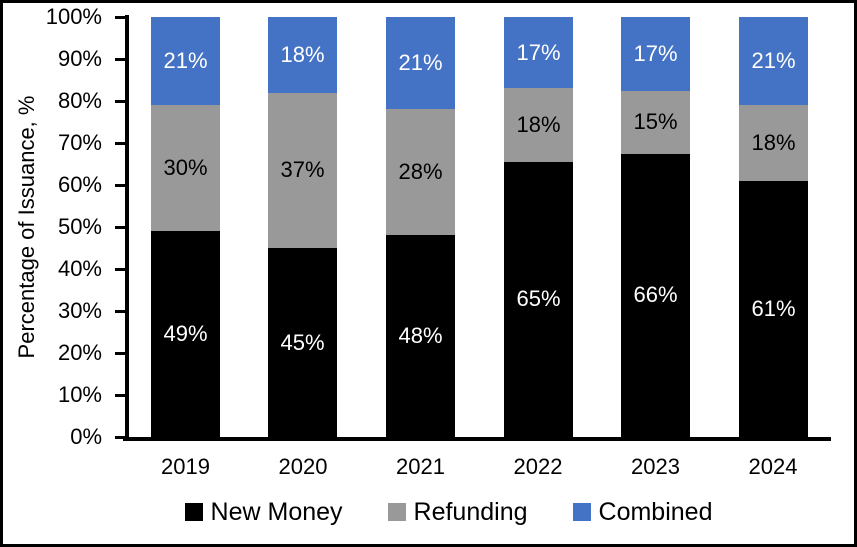 Image resolution: width=857 pixels, height=547 pixels. I want to click on y-tick-label: 90%, so click(79, 58).